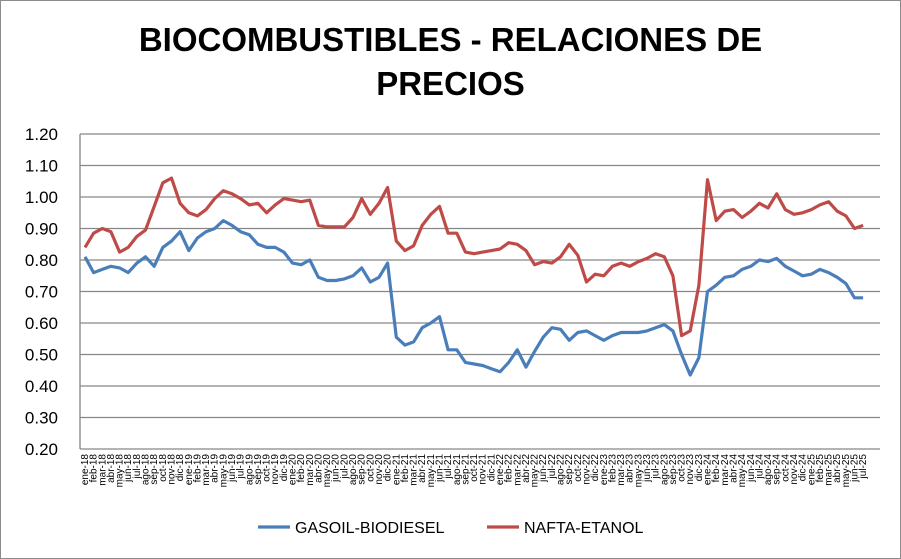 The height and width of the screenshot is (559, 901). I want to click on x-tick-label: nov-20, so click(379, 469).